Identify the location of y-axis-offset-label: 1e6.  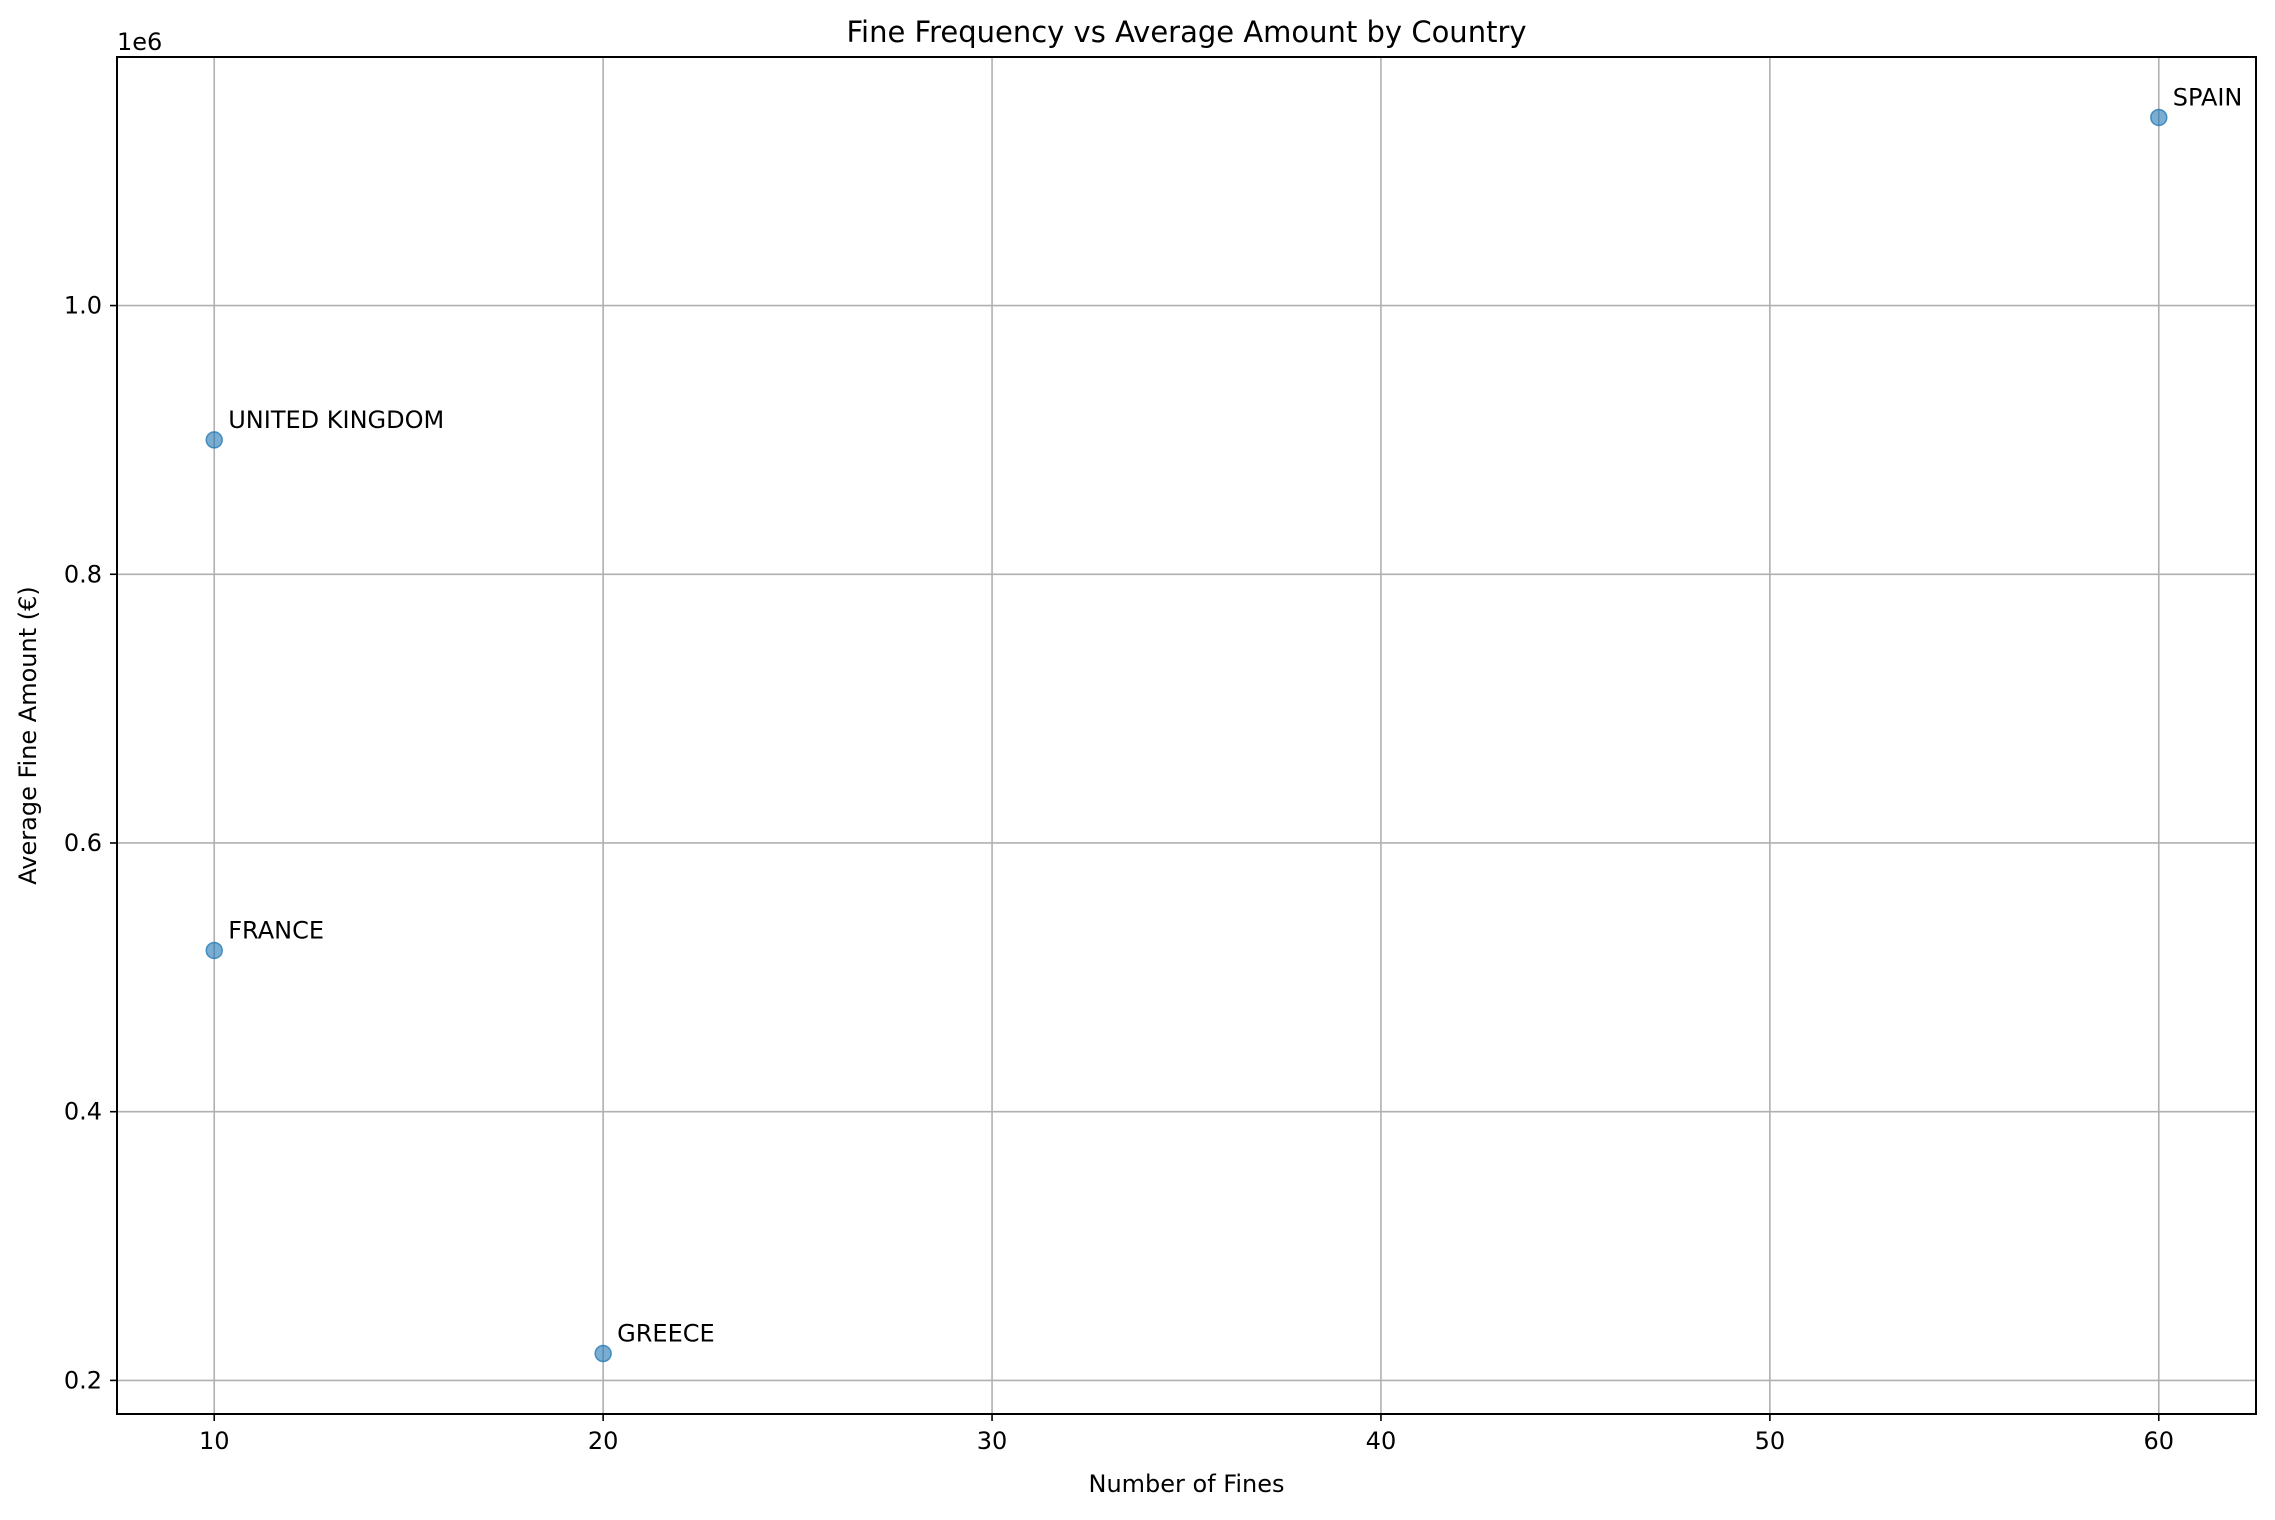
(139, 42).